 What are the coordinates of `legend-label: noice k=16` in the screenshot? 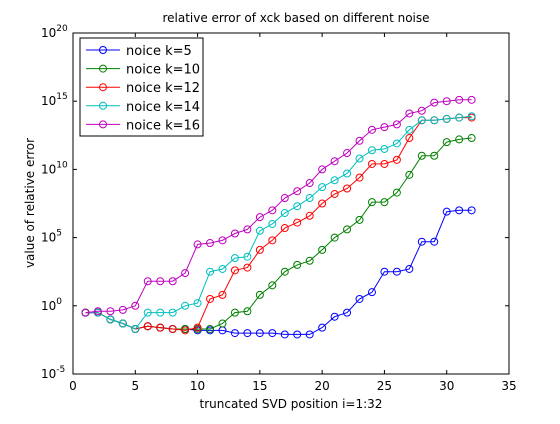 It's located at (163, 125).